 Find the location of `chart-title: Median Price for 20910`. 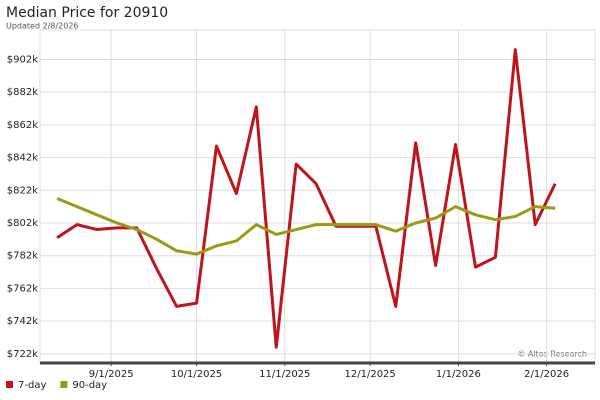

chart-title: Median Price for 20910 is located at coordinates (87, 13).